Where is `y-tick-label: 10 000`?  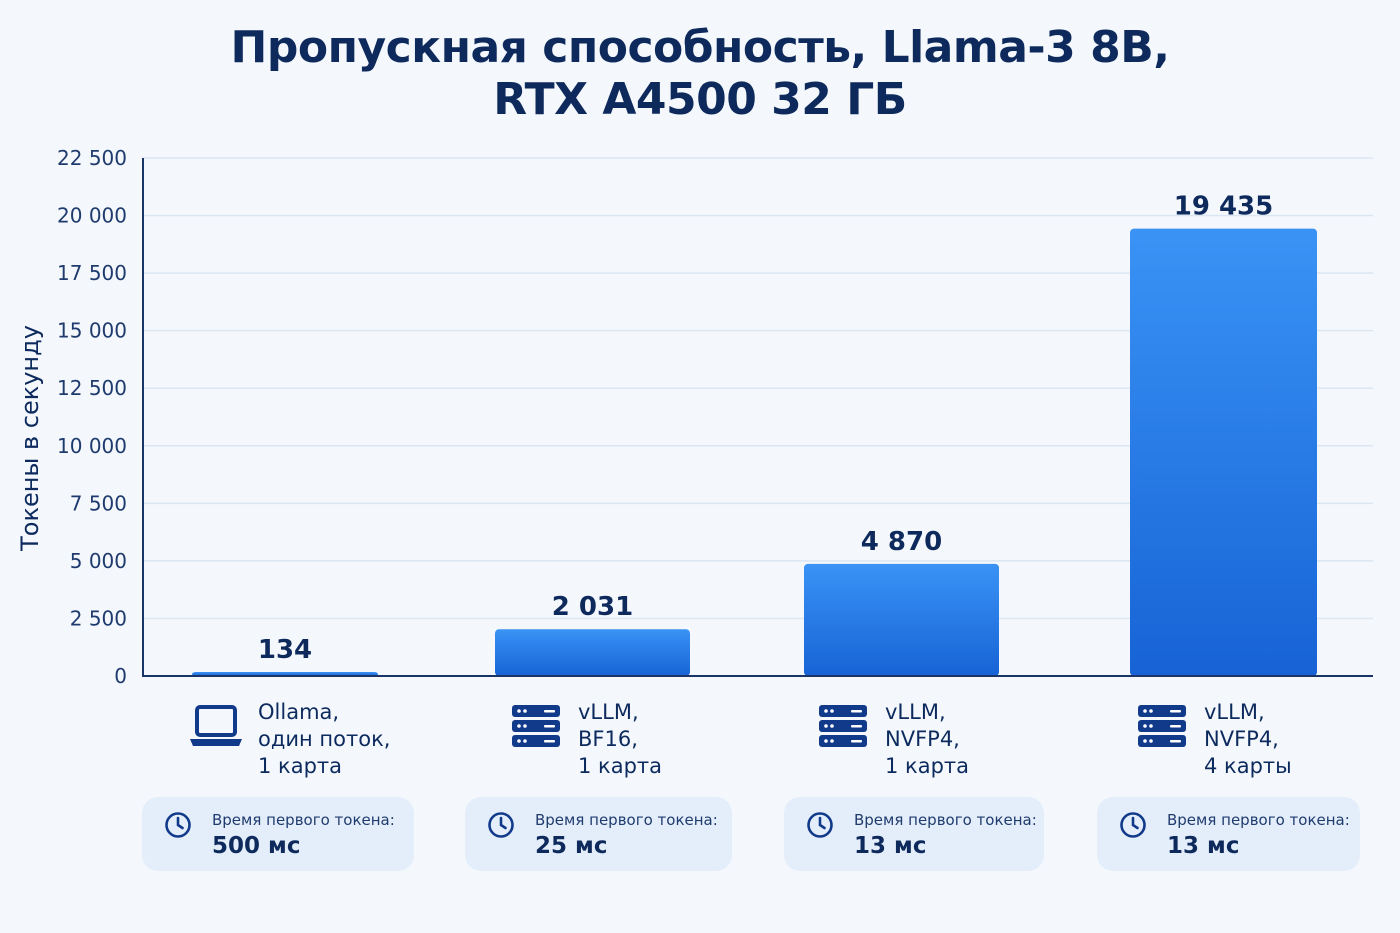
y-tick-label: 10 000 is located at coordinates (92, 446).